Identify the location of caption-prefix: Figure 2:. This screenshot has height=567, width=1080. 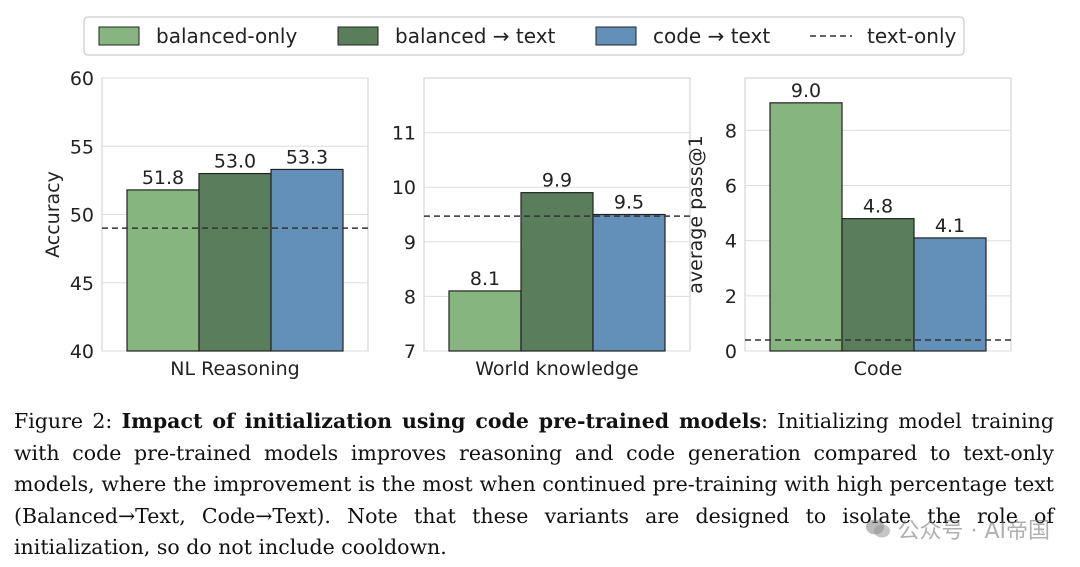
(68, 421).